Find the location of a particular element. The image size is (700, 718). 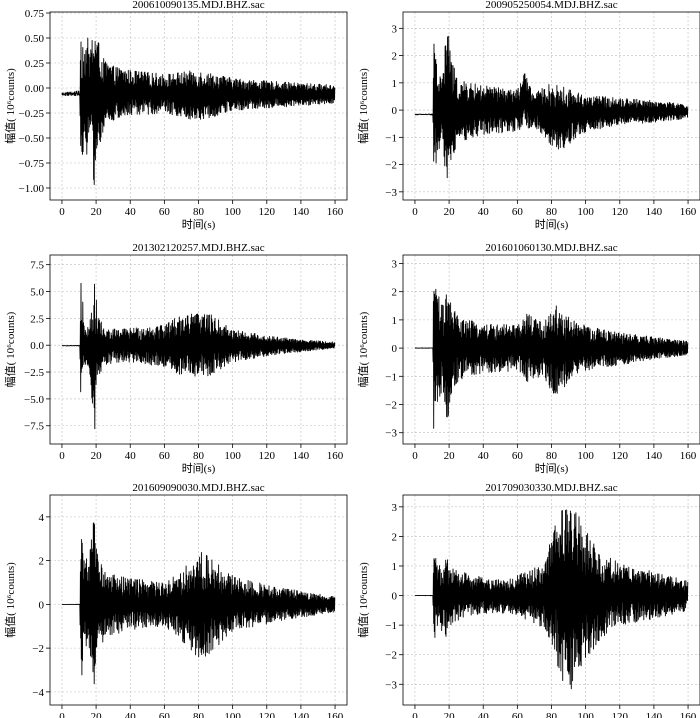

y-tick-label: −0.50 is located at coordinates (32, 139).